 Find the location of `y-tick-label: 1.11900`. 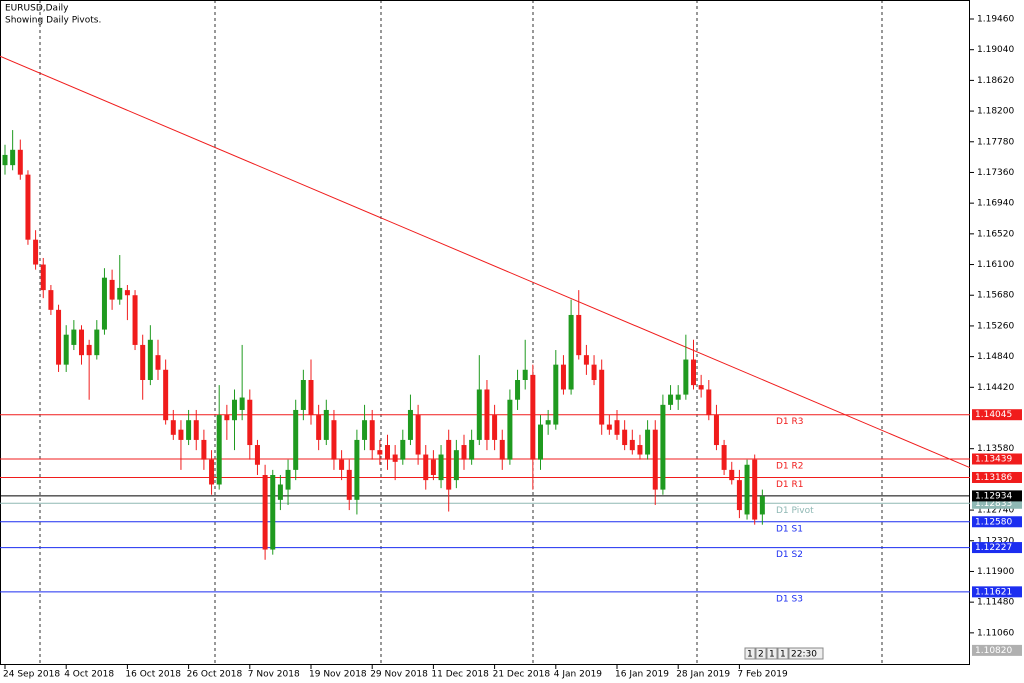

y-tick-label: 1.11900 is located at coordinates (995, 572).